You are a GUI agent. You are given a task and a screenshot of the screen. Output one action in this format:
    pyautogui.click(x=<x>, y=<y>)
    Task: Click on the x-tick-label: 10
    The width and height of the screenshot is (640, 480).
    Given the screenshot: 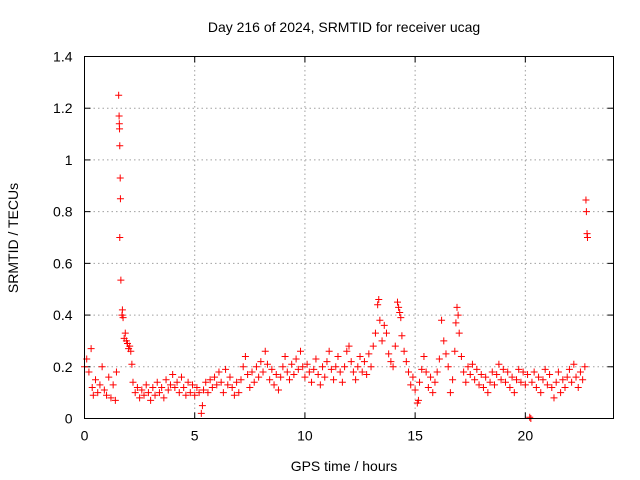 What is the action you would take?
    pyautogui.click(x=305, y=436)
    